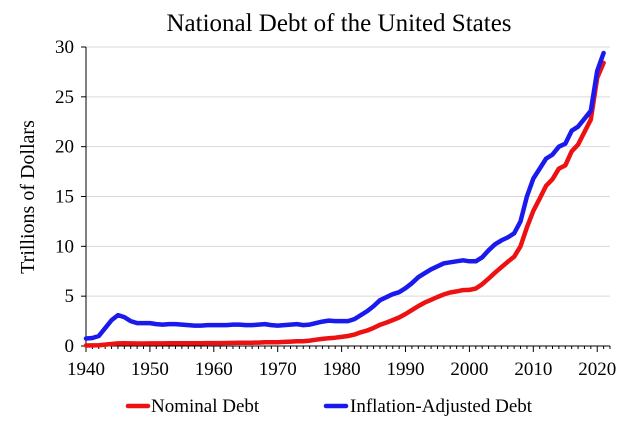 The image size is (640, 433). I want to click on x-tick-label: 2000, so click(469, 369).